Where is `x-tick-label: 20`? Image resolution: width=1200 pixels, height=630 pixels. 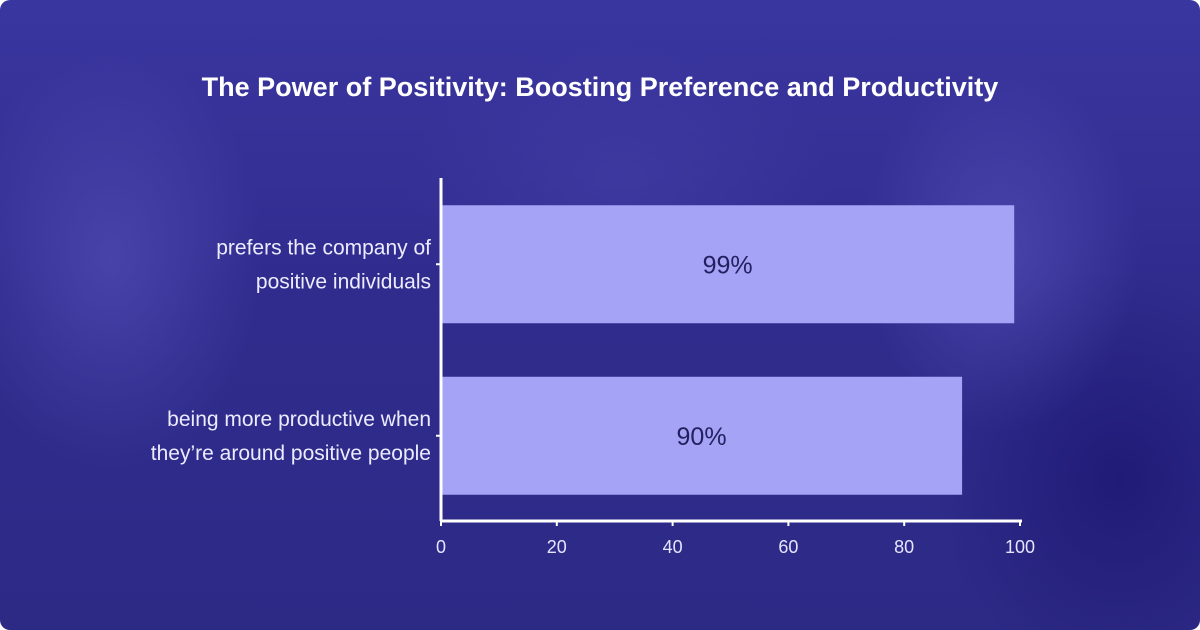
x-tick-label: 20 is located at coordinates (557, 547).